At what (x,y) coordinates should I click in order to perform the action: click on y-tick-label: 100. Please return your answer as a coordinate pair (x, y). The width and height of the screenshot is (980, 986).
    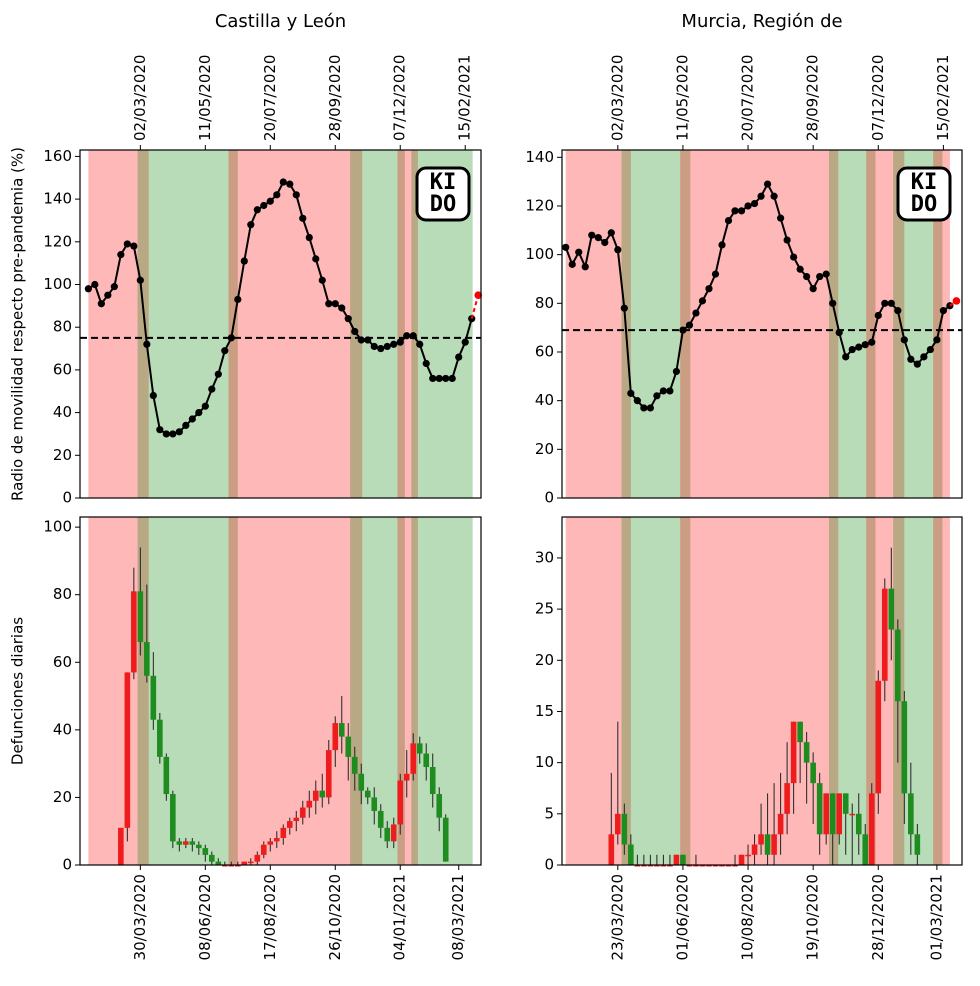
    Looking at the image, I should click on (539, 254).